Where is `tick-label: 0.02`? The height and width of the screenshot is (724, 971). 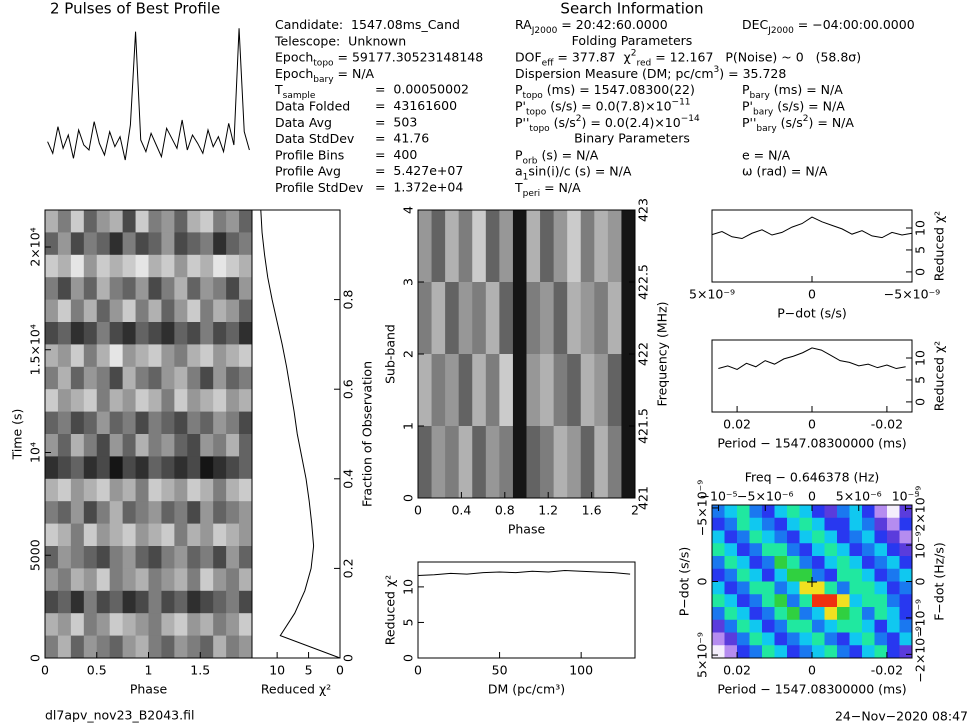
tick-label: 0.02 is located at coordinates (737, 424).